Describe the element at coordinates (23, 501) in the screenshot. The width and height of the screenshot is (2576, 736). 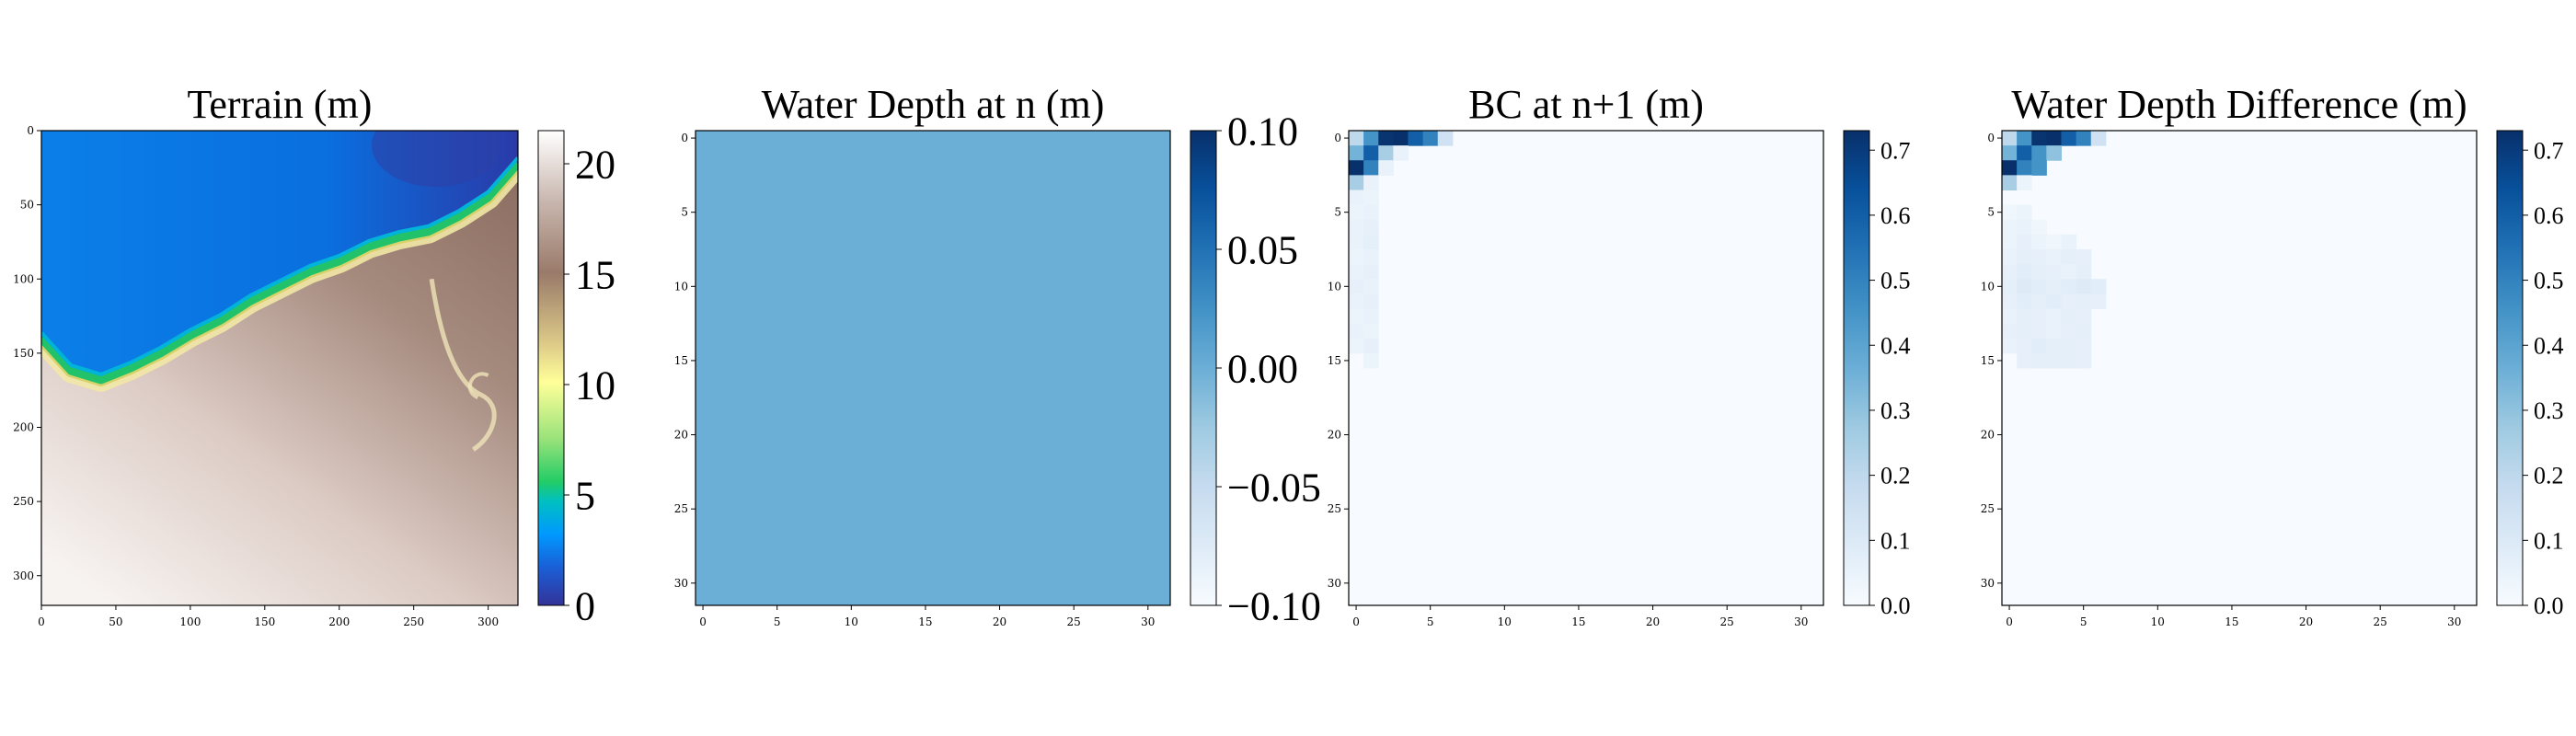
I see `y-tick-label: 250` at that location.